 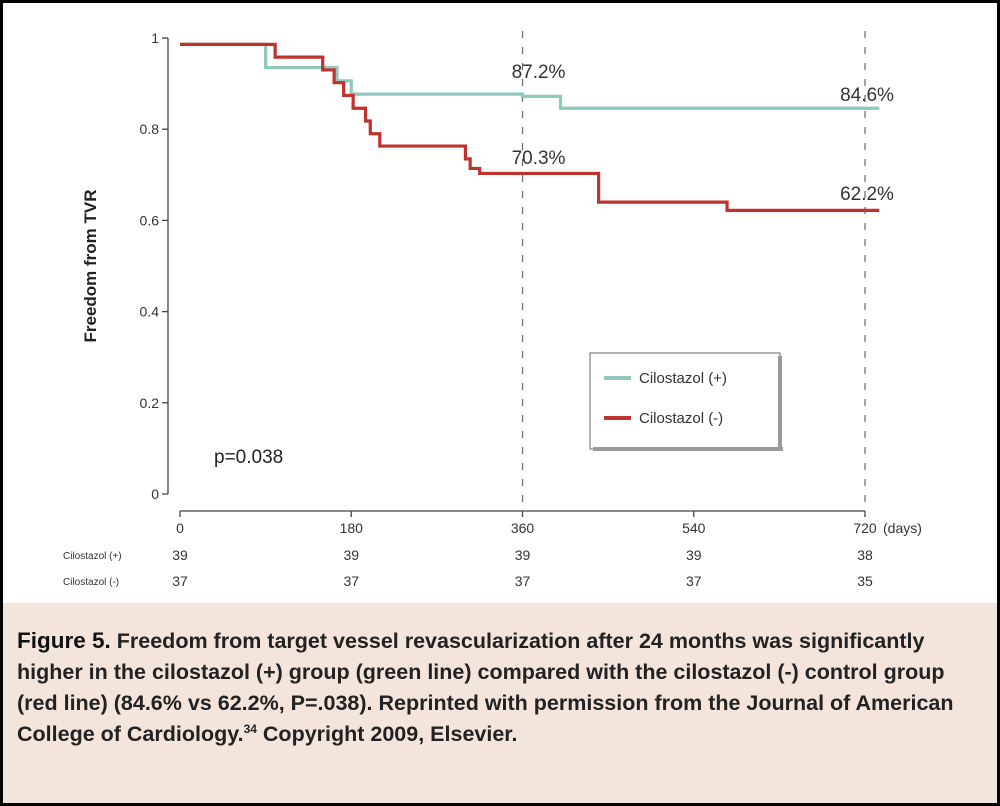 What do you see at coordinates (352, 528) in the screenshot?
I see `x-tick-label: 180` at bounding box center [352, 528].